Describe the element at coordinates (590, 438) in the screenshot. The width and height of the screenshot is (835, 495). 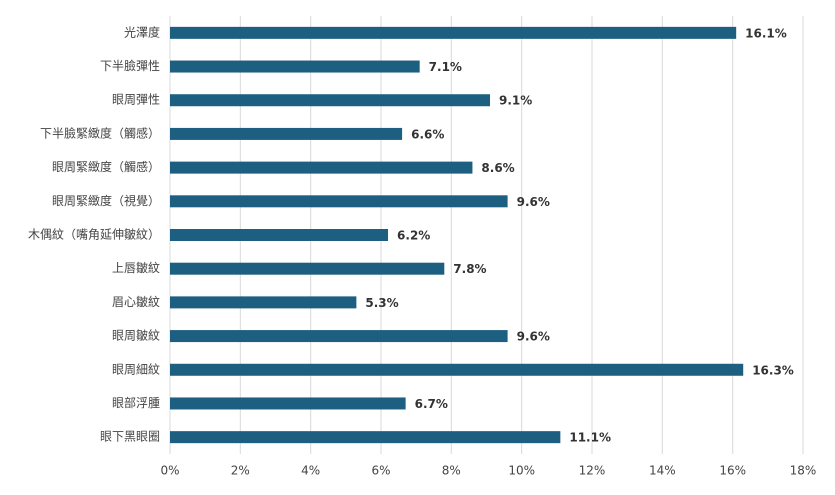
I see `value-label: 11.1%` at that location.